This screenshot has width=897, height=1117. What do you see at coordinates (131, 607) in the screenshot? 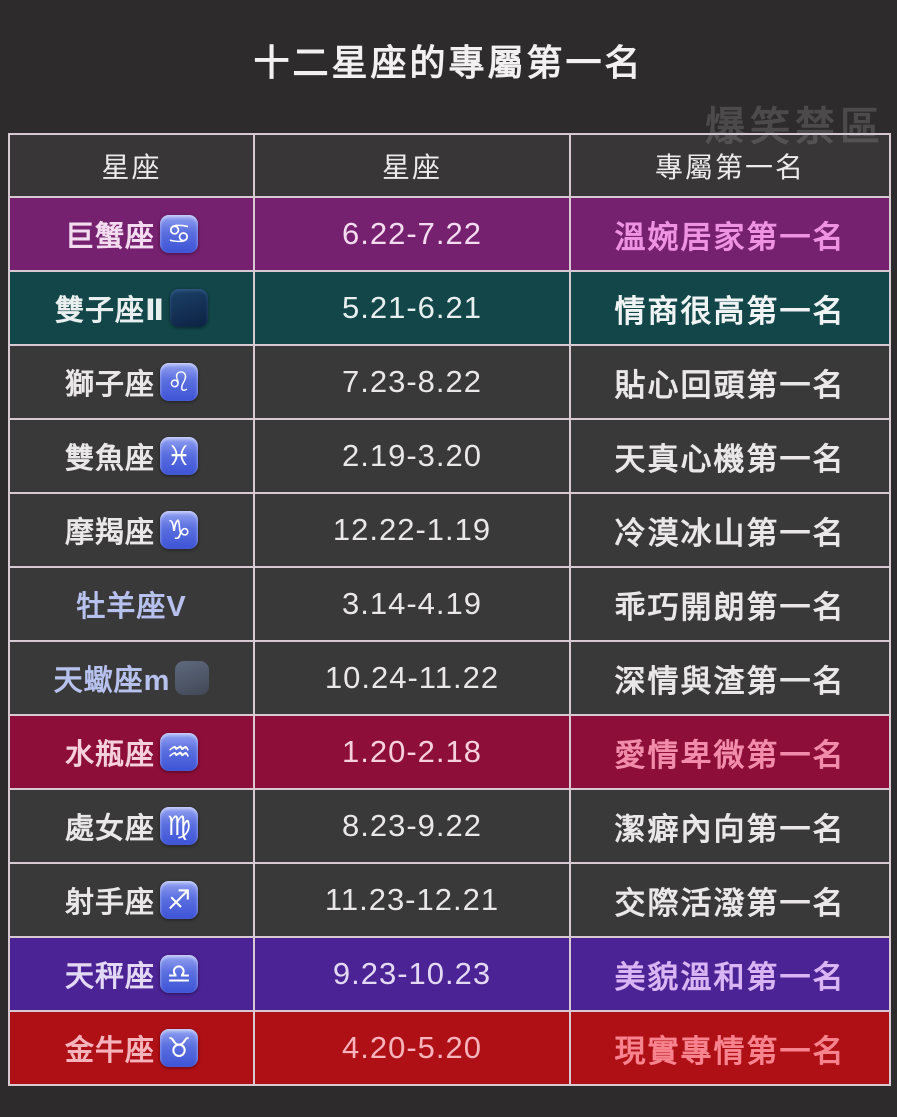
I see `sign-label: 牡羊座V` at bounding box center [131, 607].